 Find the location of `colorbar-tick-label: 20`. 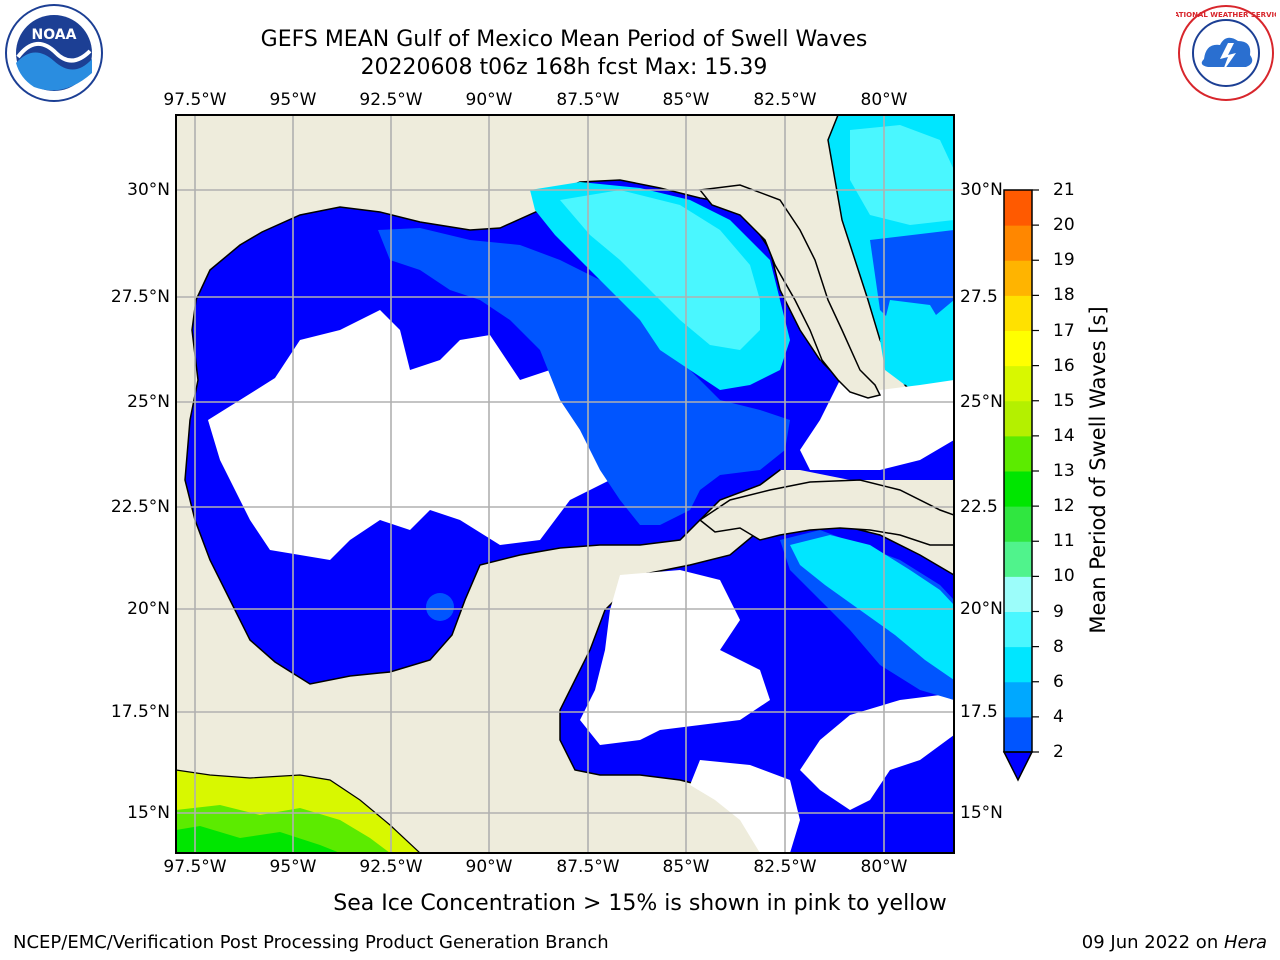

colorbar-tick-label: 20 is located at coordinates (1064, 225).